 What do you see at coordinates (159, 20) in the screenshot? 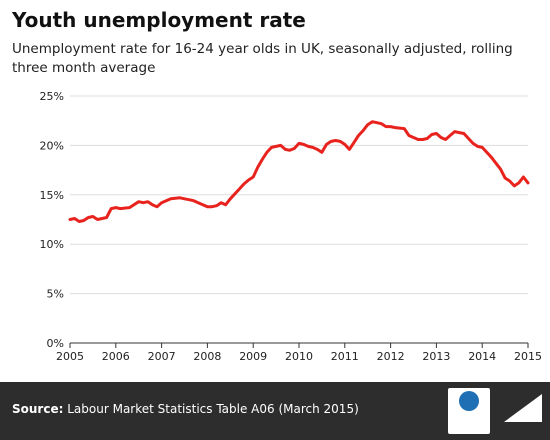
I see `chart-title: Youth unemployment rate` at bounding box center [159, 20].